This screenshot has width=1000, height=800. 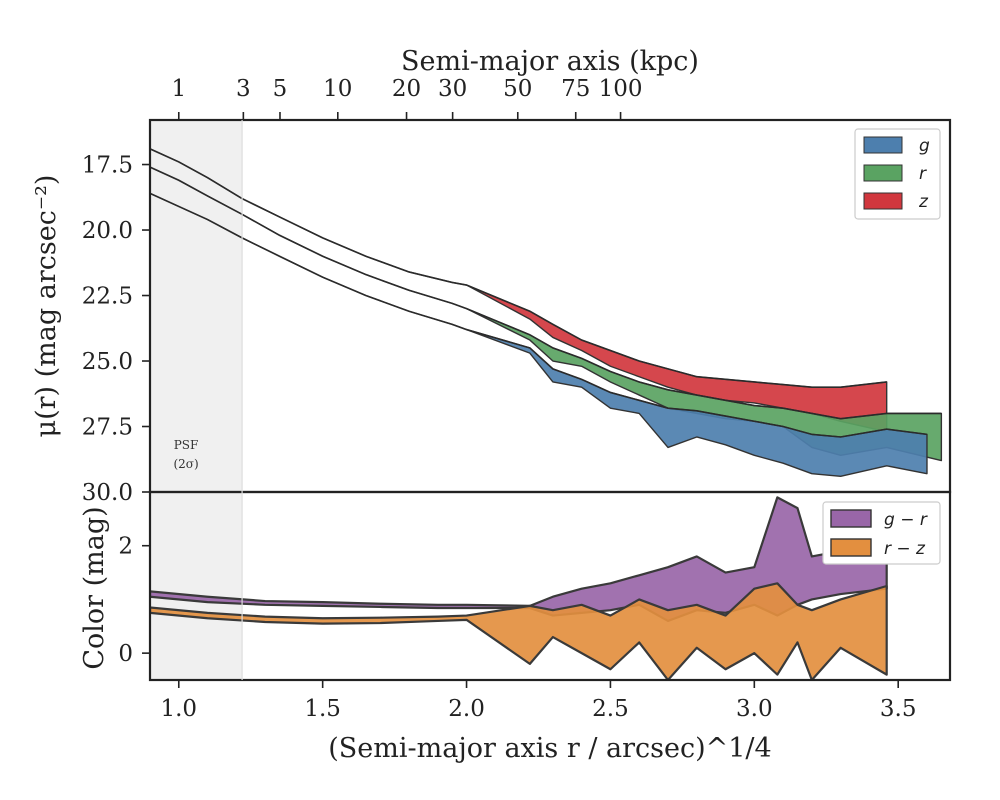 What do you see at coordinates (923, 174) in the screenshot?
I see `legend-label-r: r` at bounding box center [923, 174].